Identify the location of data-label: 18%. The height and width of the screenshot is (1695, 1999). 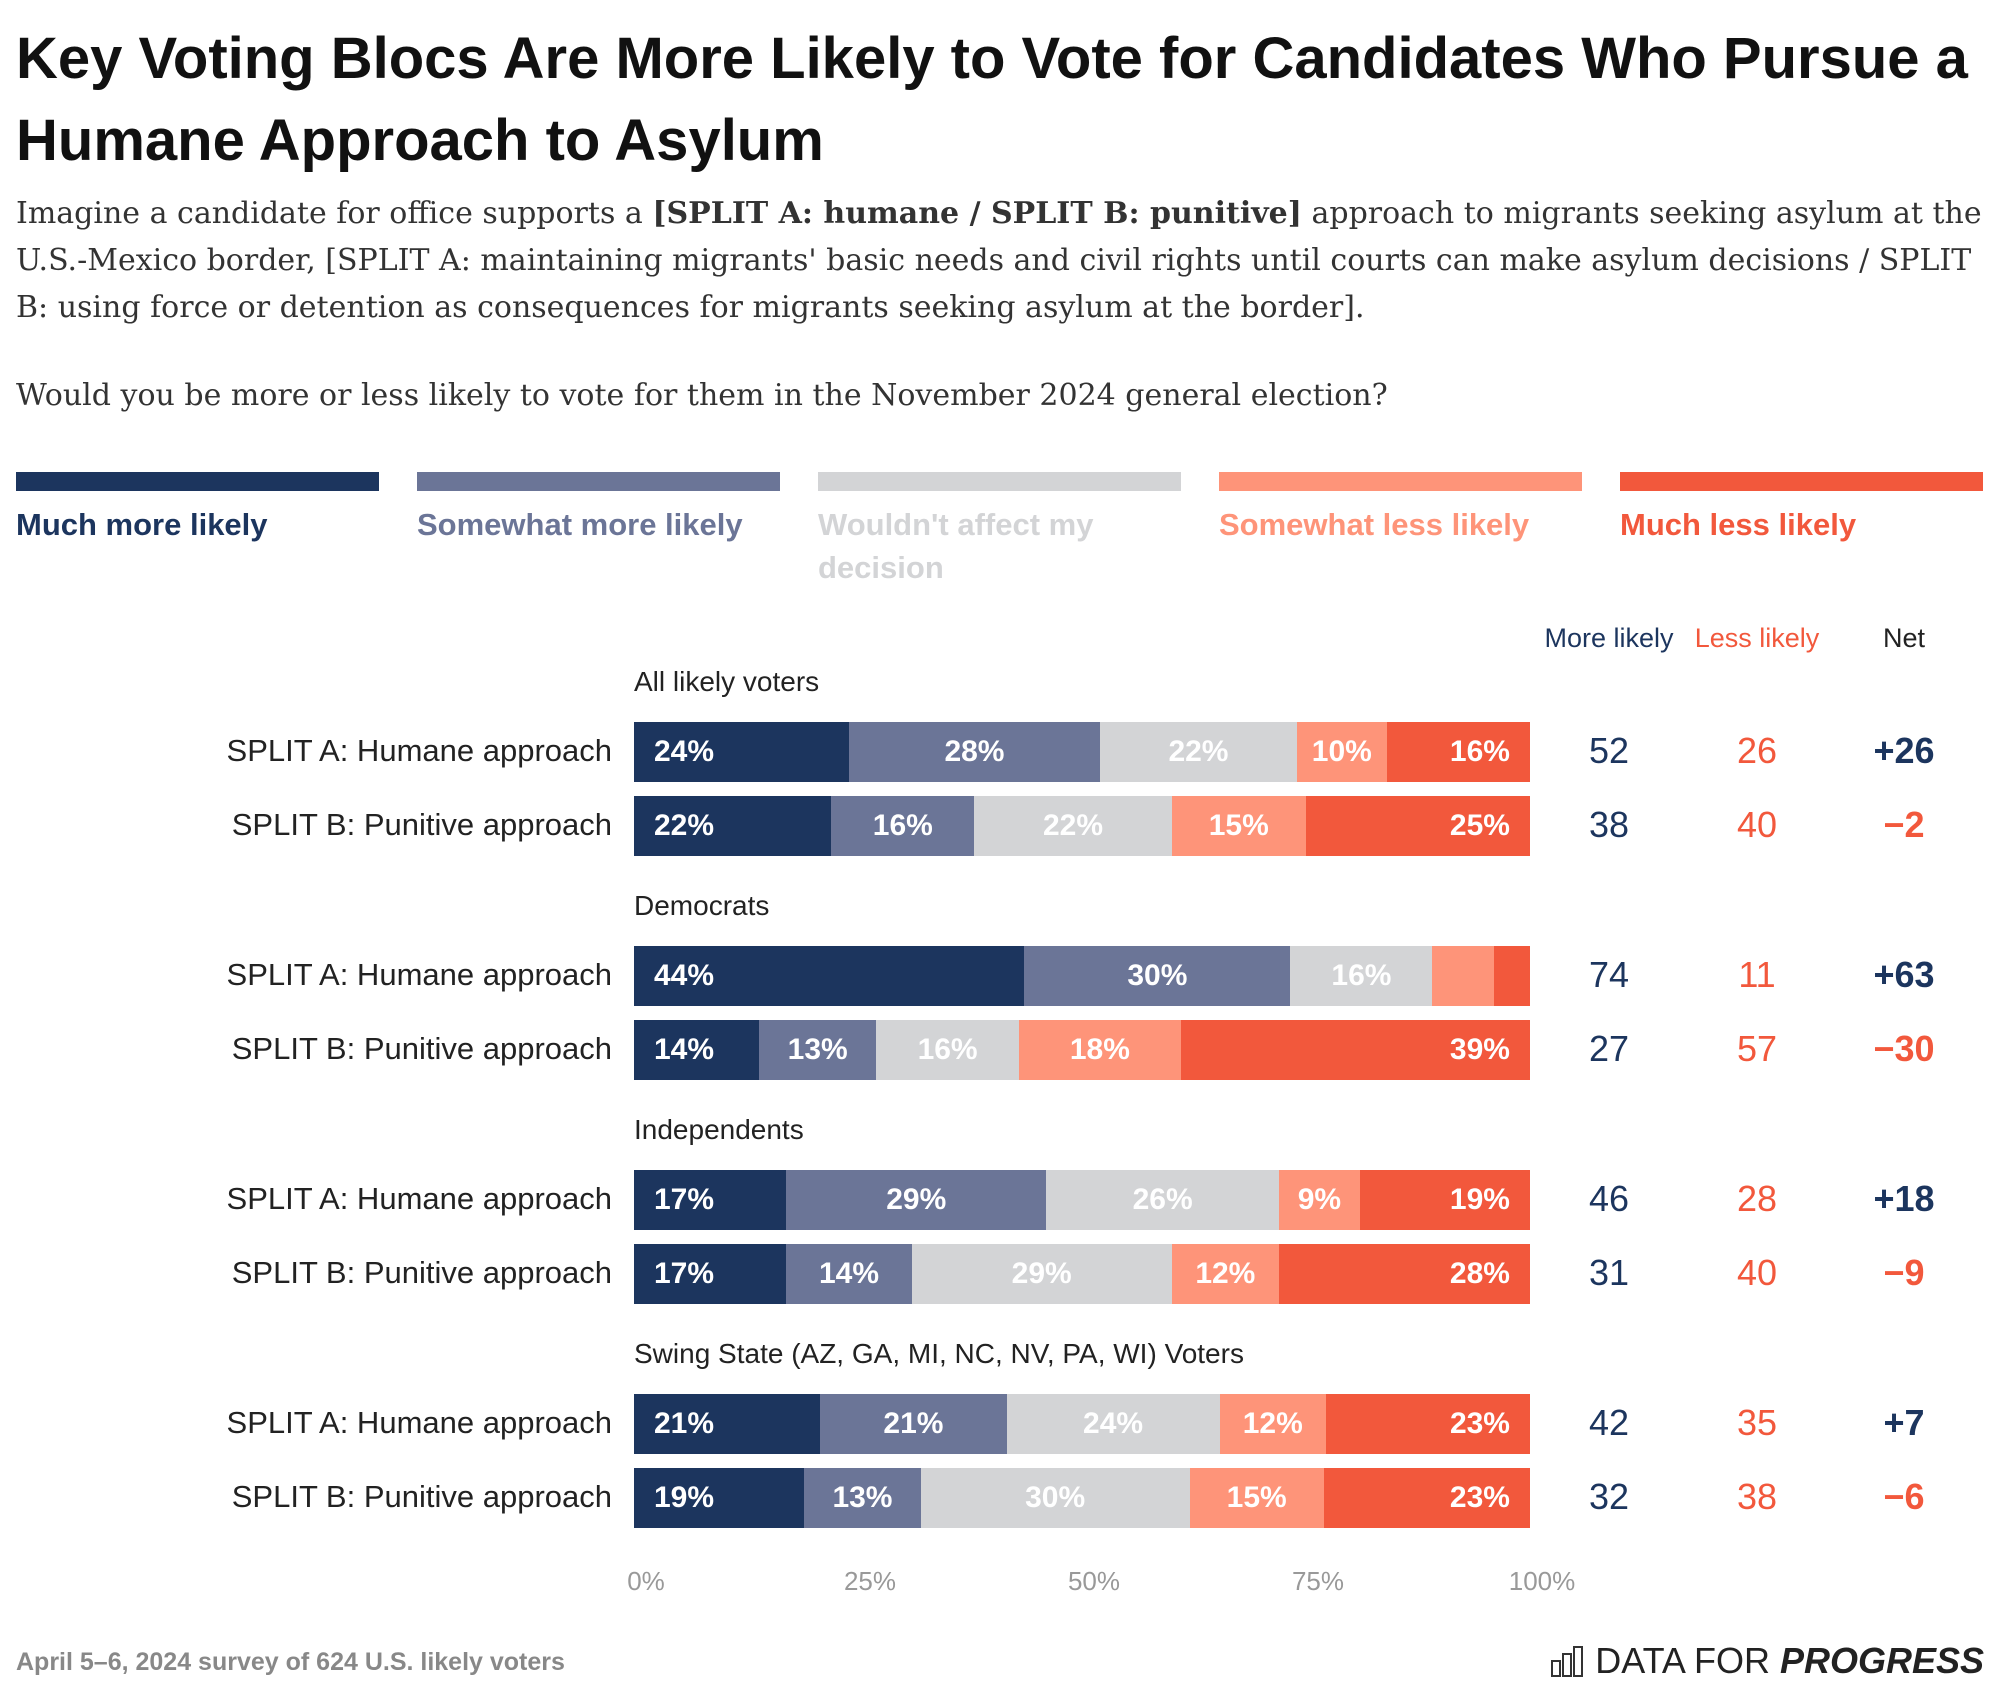
(1099, 1049).